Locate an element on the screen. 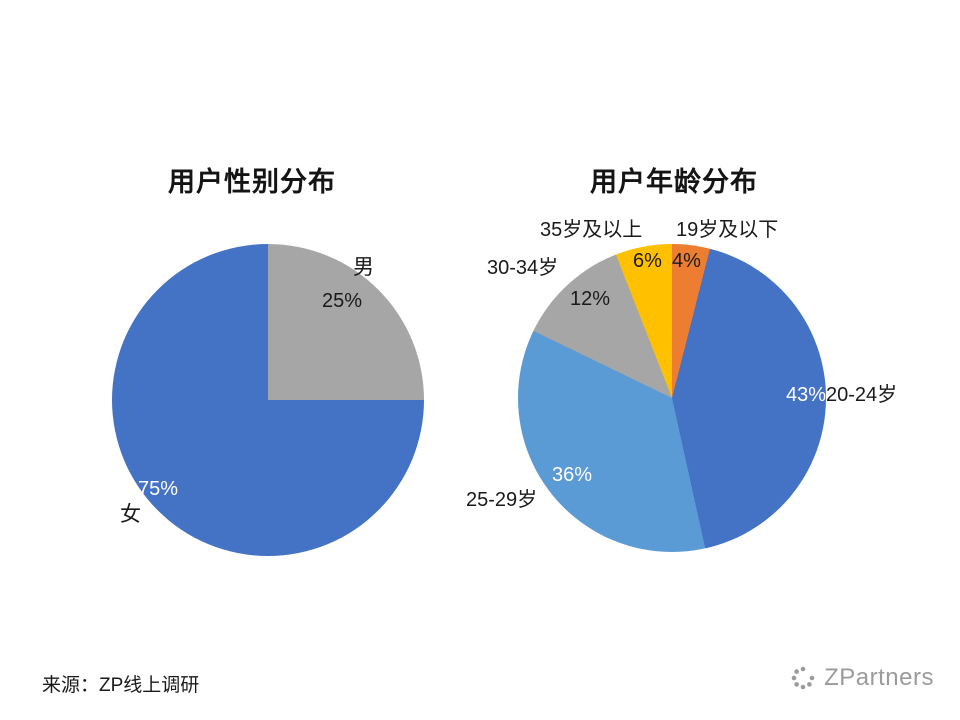  age-slice-label-30-34: 30-34岁 is located at coordinates (523, 268).